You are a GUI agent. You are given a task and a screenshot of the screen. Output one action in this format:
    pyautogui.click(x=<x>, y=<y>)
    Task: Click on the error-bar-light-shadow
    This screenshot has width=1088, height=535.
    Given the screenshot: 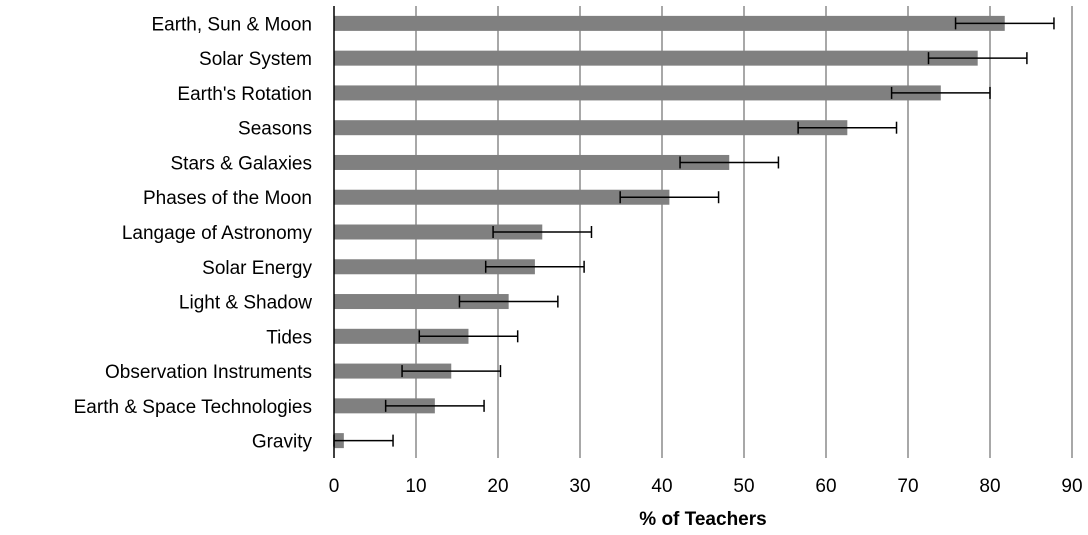 What is the action you would take?
    pyautogui.click(x=508, y=301)
    